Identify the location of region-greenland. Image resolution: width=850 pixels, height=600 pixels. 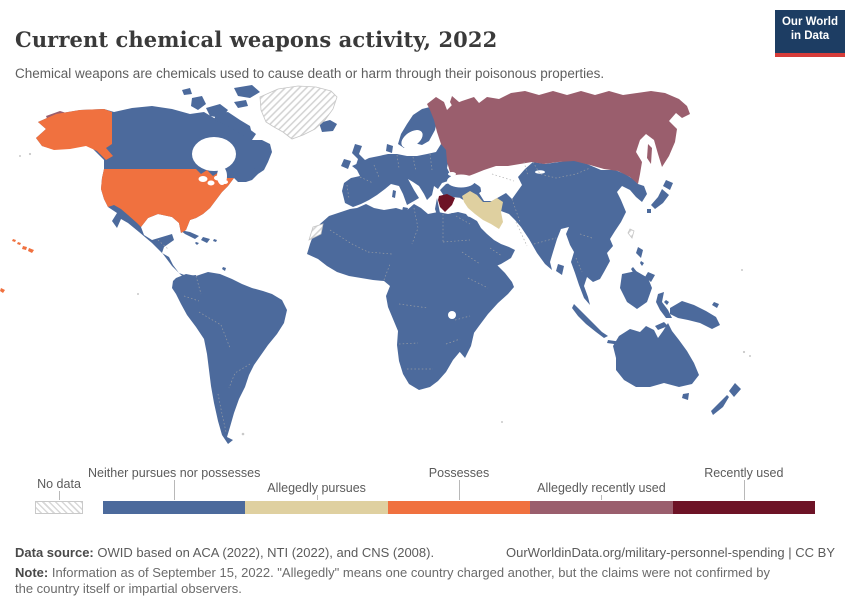
(298, 112).